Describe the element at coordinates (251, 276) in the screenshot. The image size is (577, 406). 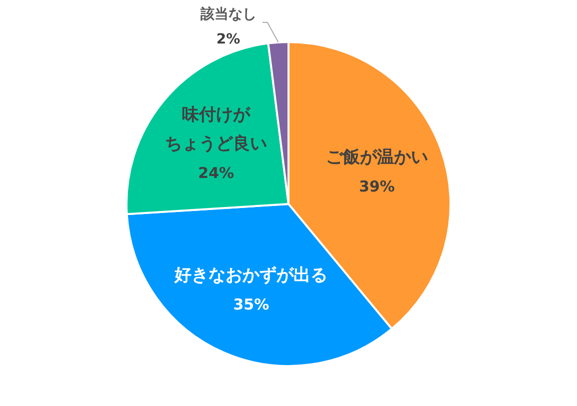
I see `slice-label: 好きなおかずが出る` at that location.